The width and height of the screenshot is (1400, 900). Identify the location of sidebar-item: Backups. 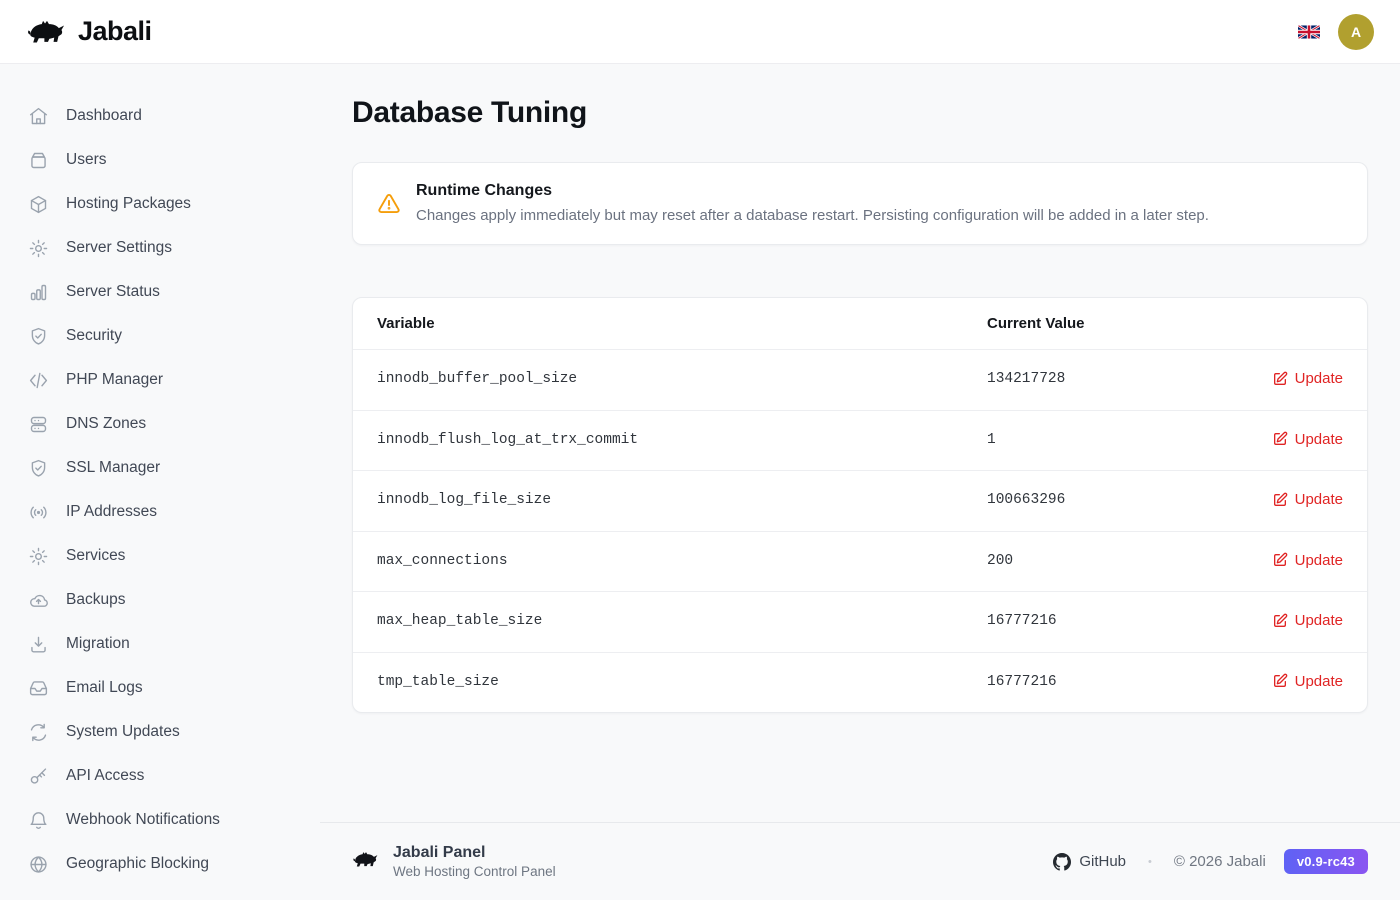
(160, 600).